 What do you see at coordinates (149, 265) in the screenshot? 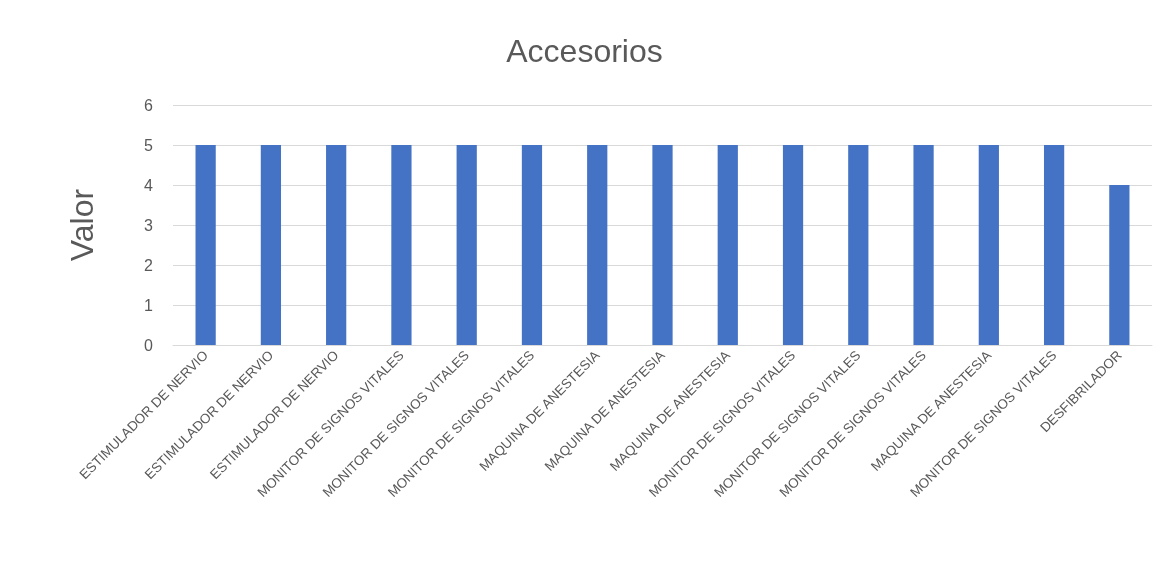
I see `y-tick-label: 2` at bounding box center [149, 265].